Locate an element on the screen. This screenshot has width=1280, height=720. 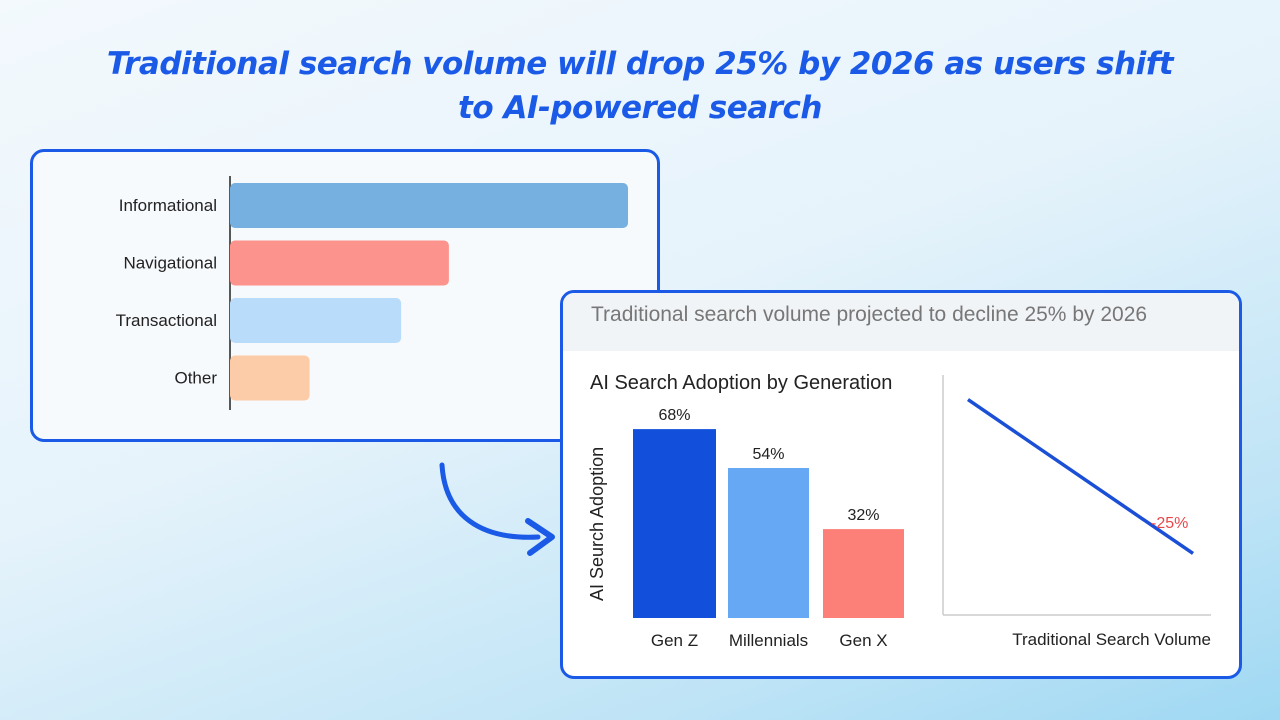
arrow-icon is located at coordinates (497, 509).